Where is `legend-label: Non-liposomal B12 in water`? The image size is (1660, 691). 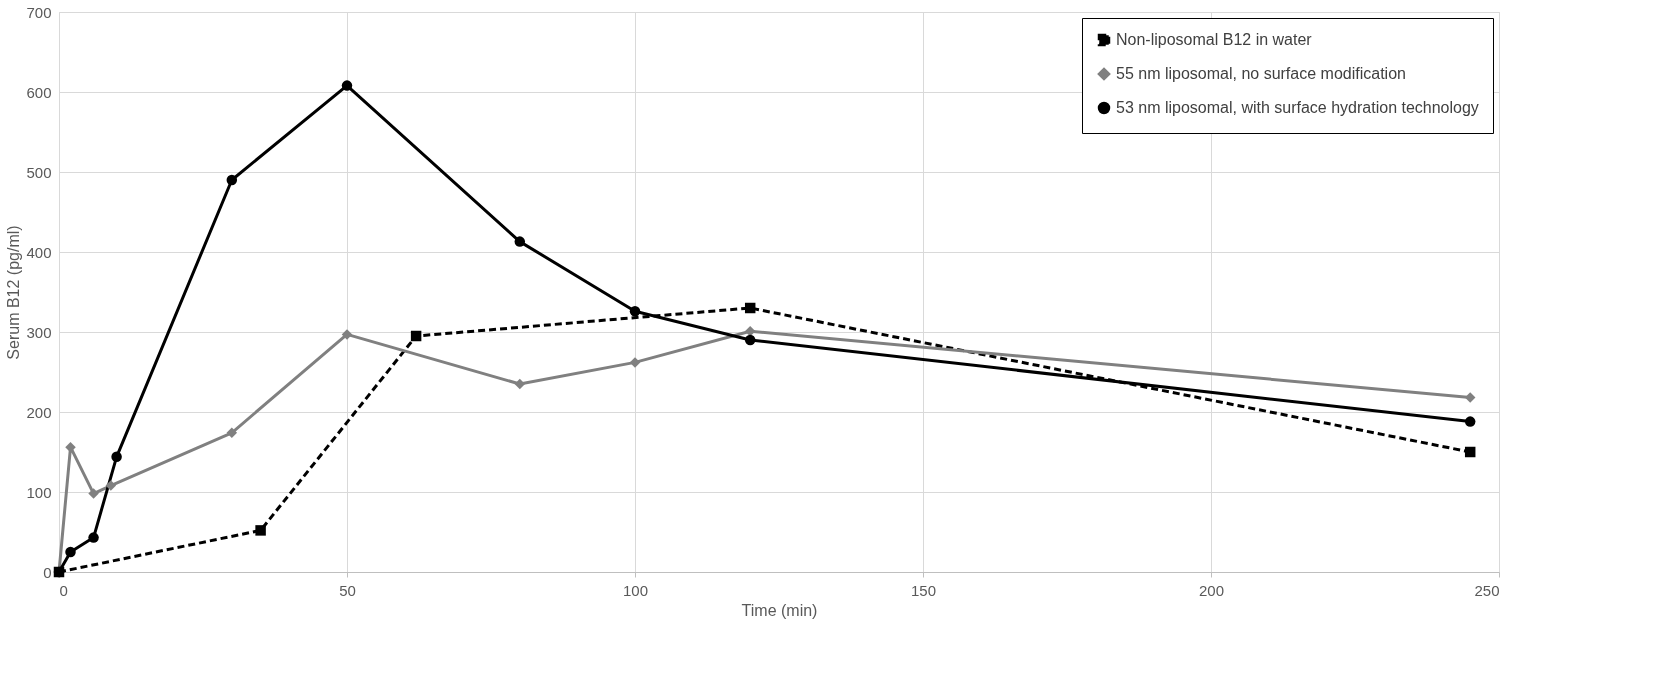 legend-label: Non-liposomal B12 in water is located at coordinates (1214, 39).